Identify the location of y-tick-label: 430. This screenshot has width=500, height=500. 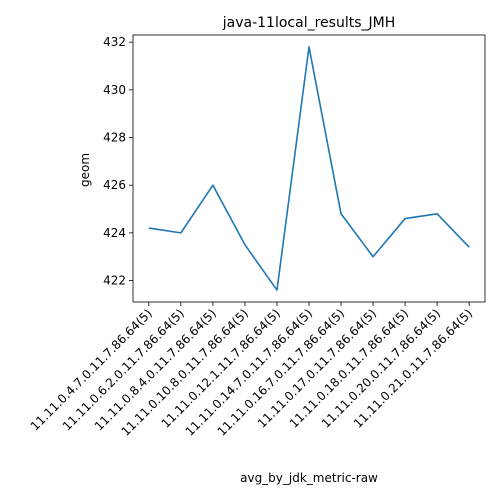
(114, 90).